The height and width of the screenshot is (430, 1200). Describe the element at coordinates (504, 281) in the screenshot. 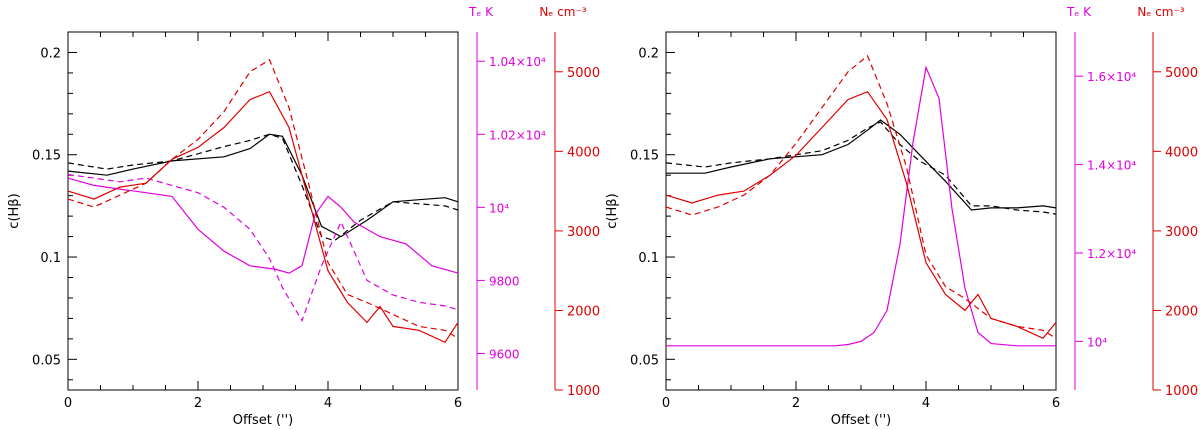

I see `te-tick-label: 9800` at that location.